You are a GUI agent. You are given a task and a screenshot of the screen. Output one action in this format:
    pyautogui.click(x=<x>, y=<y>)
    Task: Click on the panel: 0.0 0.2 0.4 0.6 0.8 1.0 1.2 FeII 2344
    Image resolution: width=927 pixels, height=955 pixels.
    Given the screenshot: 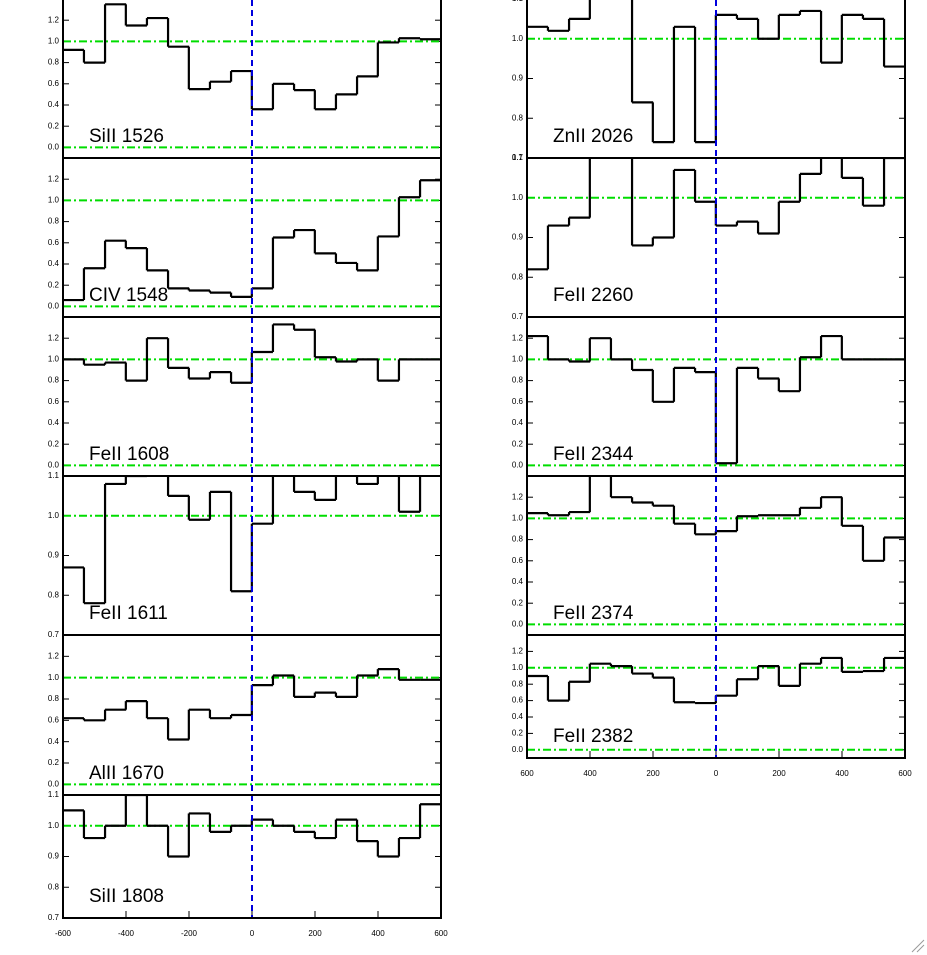 What is the action you would take?
    pyautogui.click(x=709, y=396)
    